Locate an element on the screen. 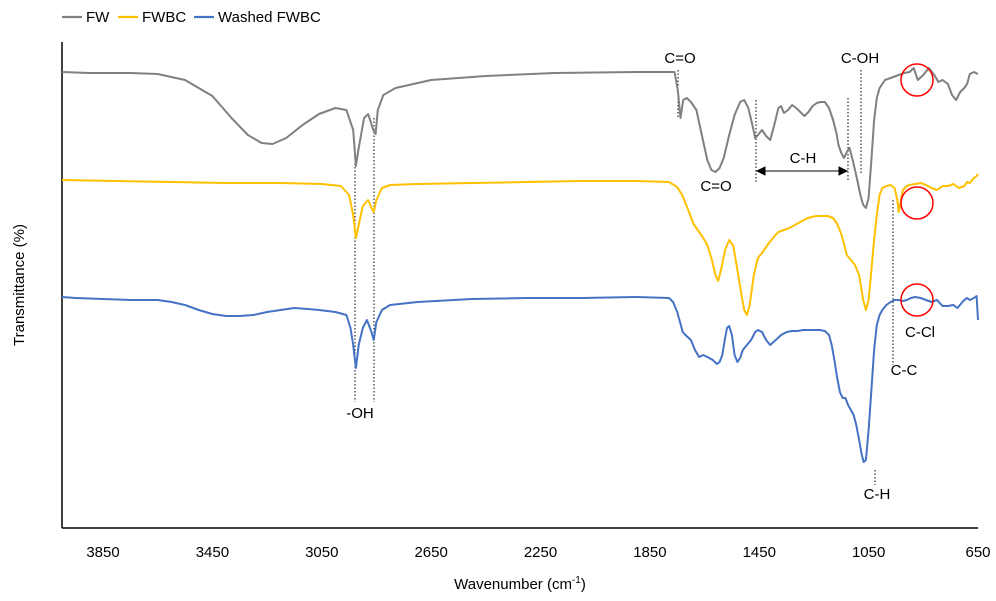 The width and height of the screenshot is (996, 601). highlight-circle-fw is located at coordinates (917, 80).